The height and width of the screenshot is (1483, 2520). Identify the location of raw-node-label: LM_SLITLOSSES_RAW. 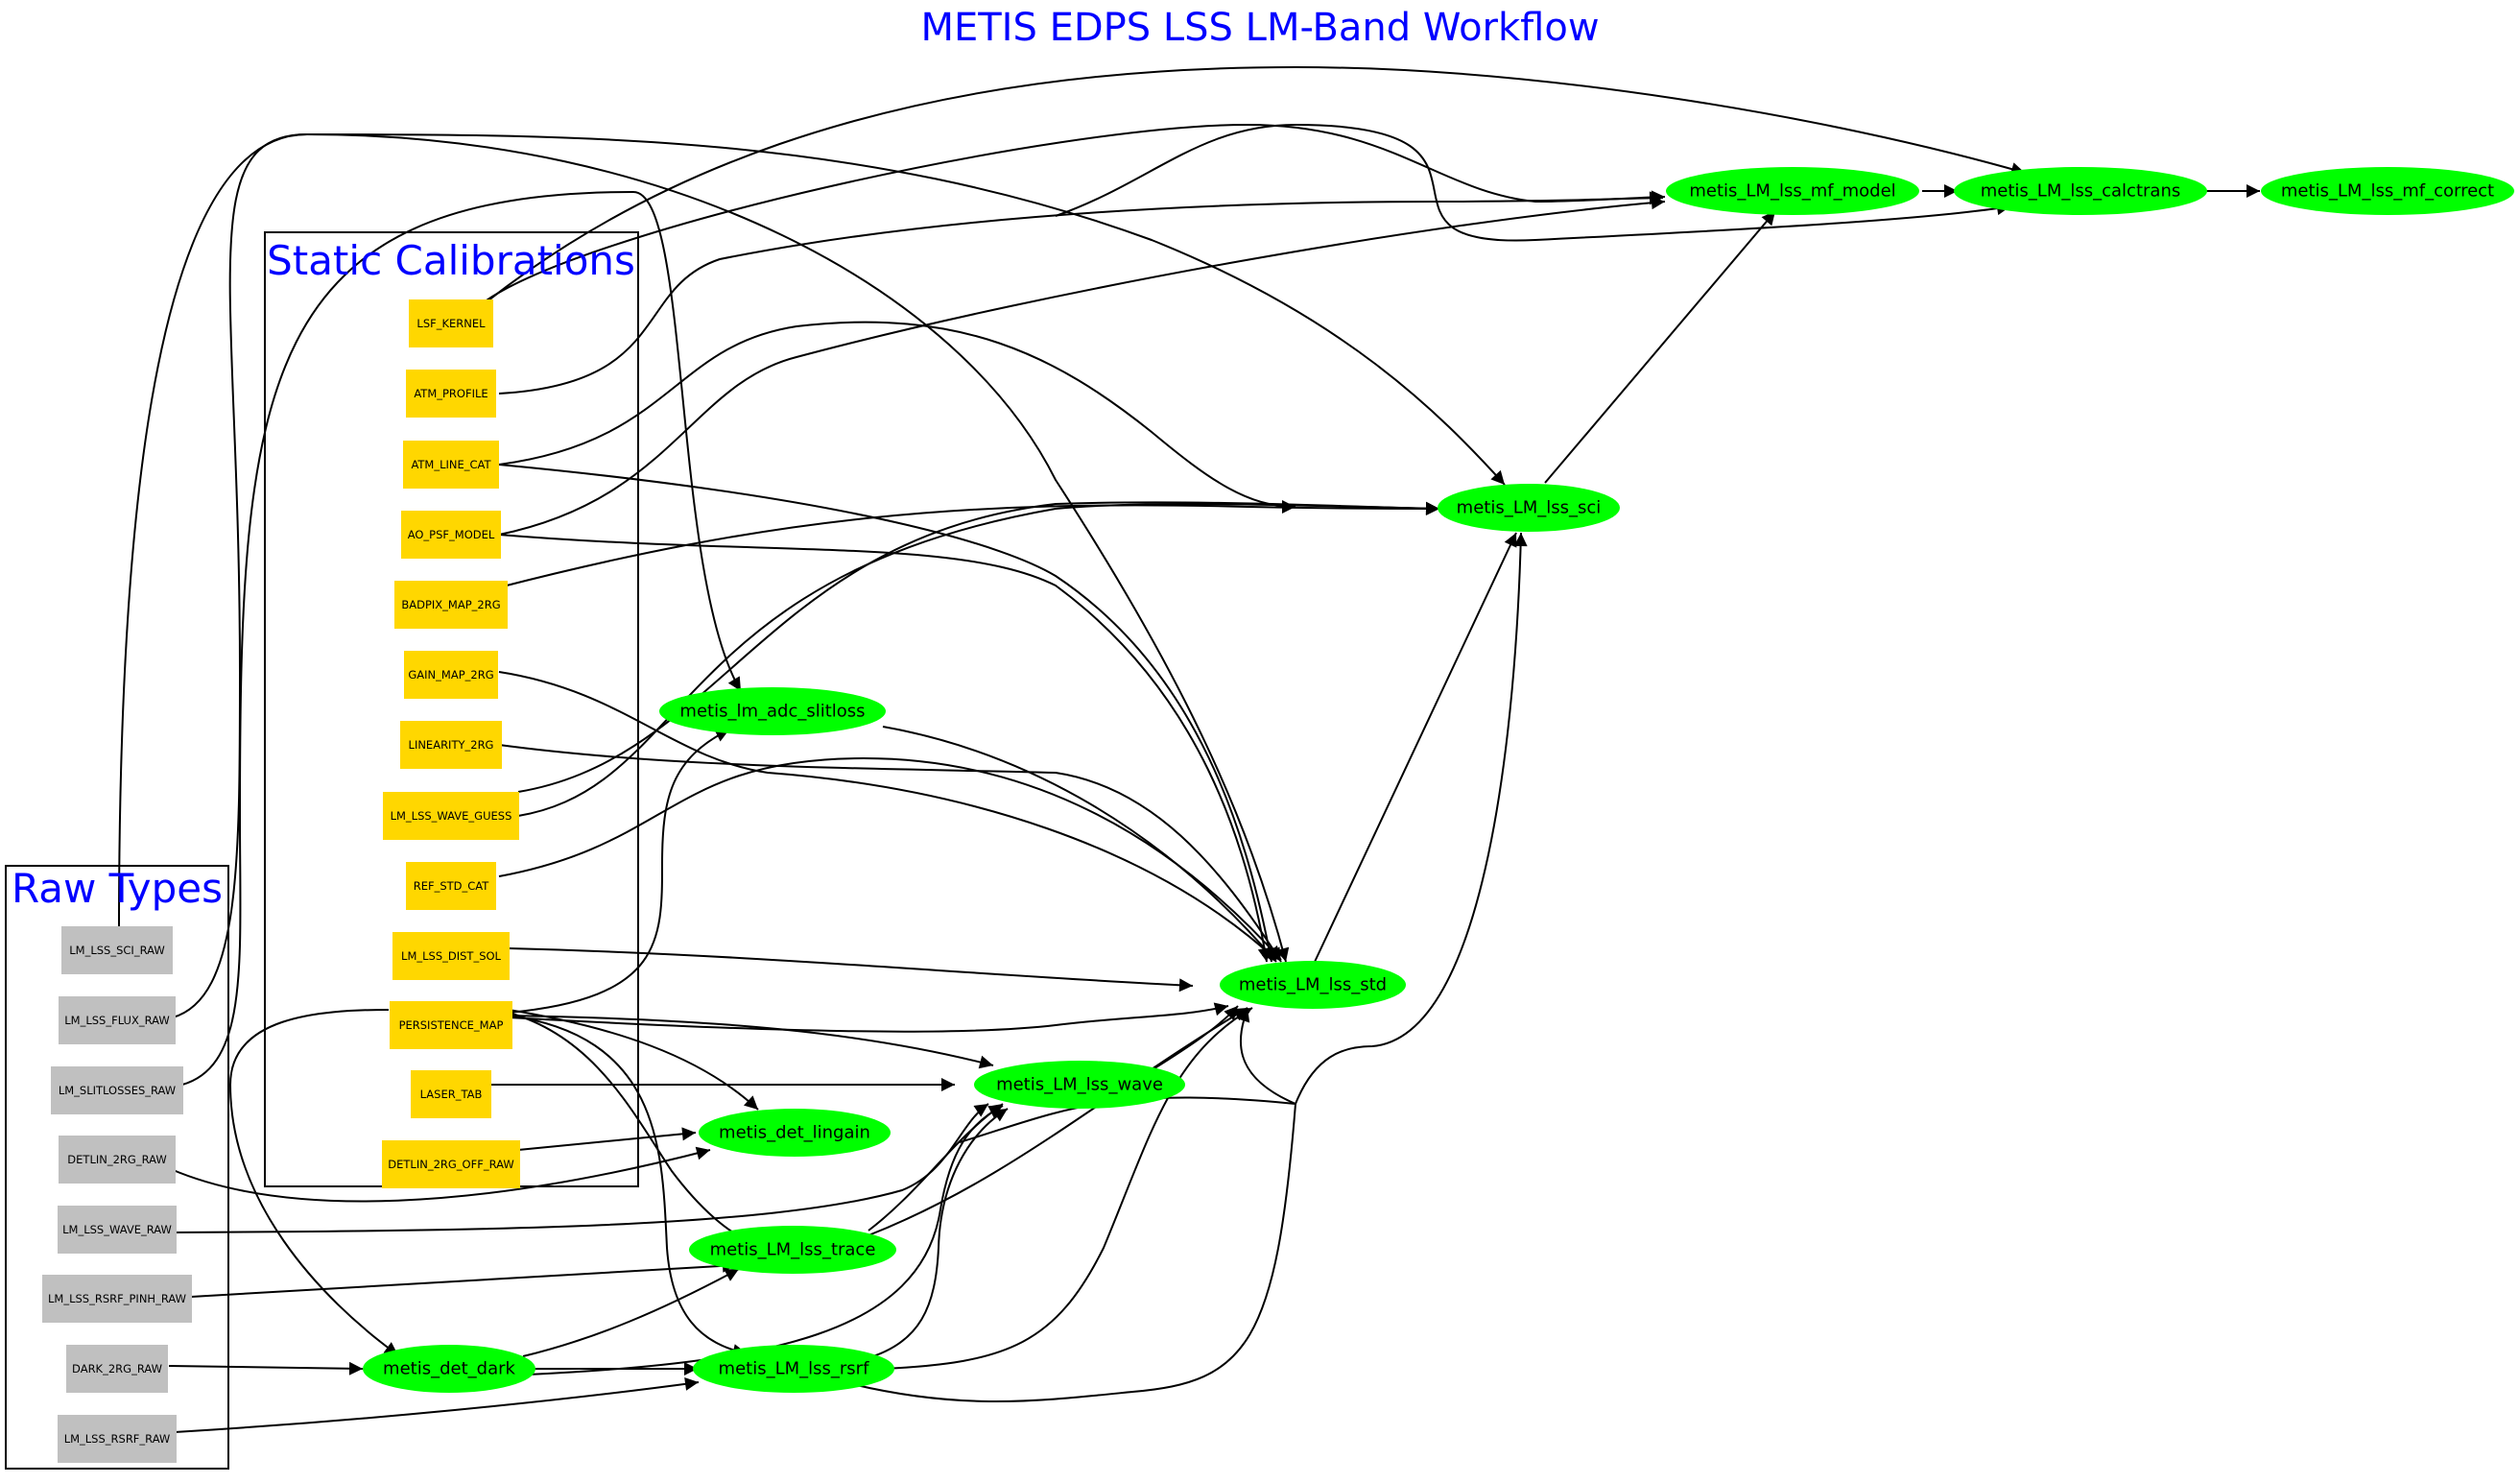
(118, 1090).